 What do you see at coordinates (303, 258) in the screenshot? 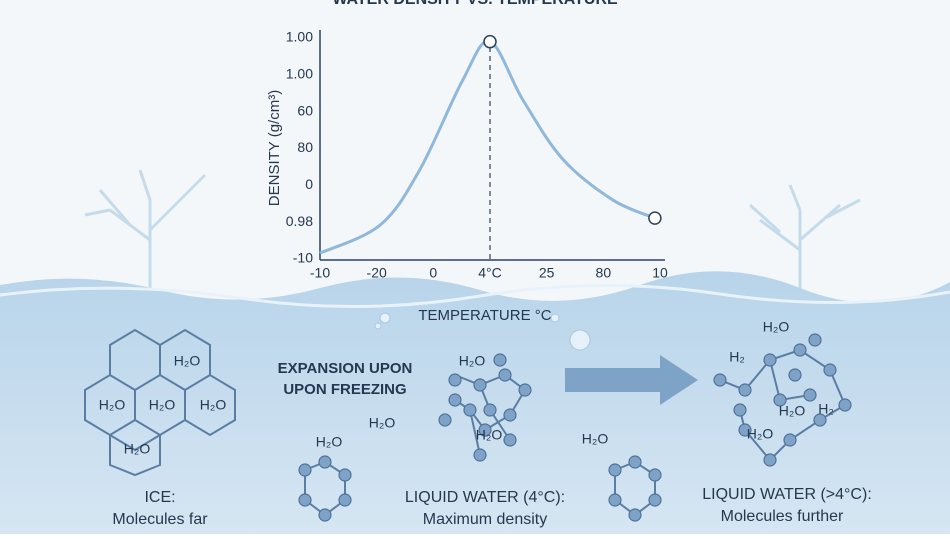
I see `y-tick-label: -10` at bounding box center [303, 258].